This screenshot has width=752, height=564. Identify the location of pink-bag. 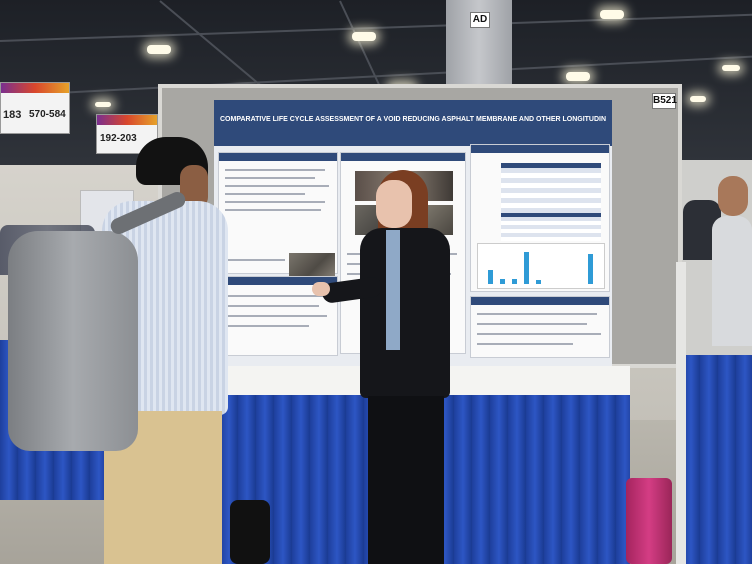
(649, 521).